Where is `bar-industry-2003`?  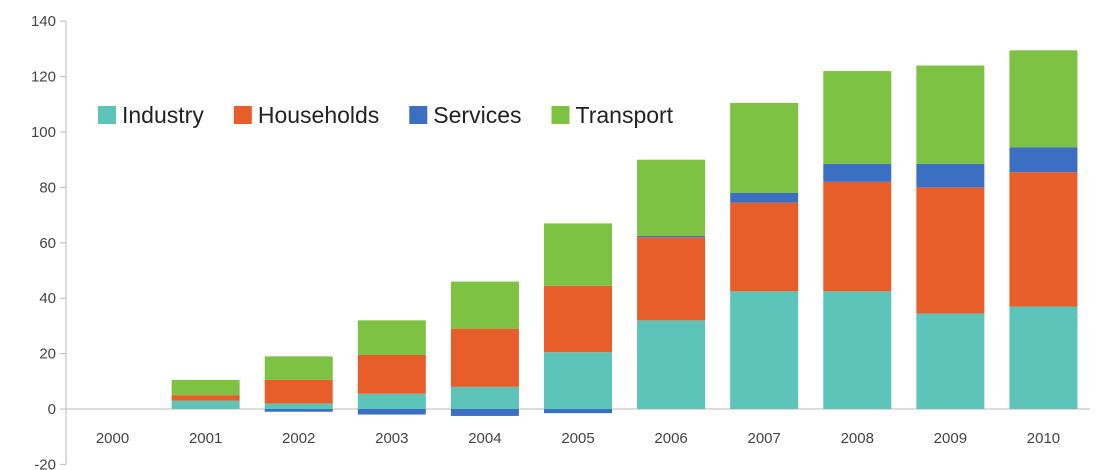 bar-industry-2003 is located at coordinates (391, 401).